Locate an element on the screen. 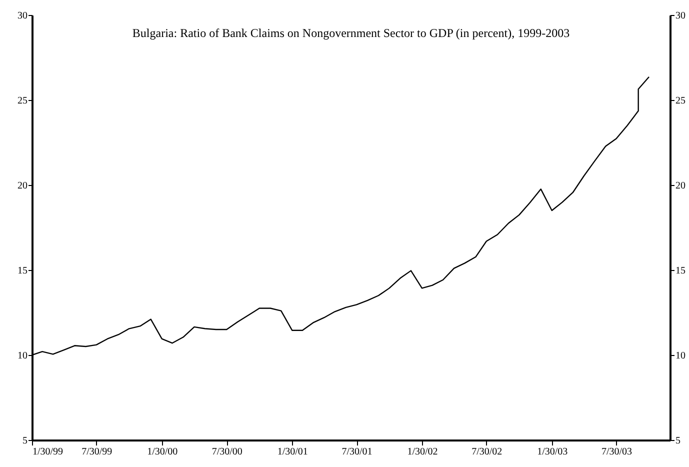 The width and height of the screenshot is (689, 467). y2-tick-label: 10 is located at coordinates (681, 356).